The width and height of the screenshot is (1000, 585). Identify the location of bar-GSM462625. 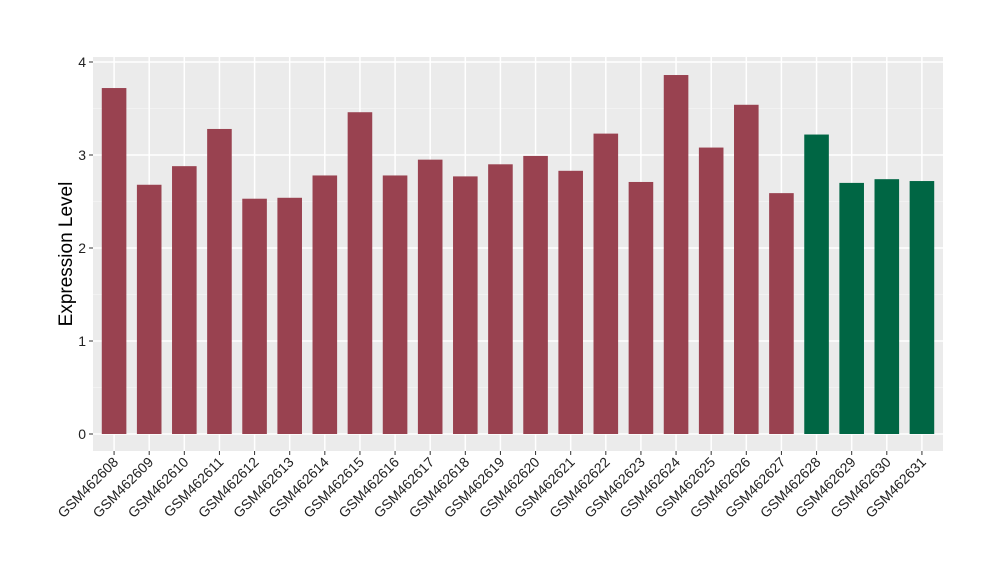
(711, 290).